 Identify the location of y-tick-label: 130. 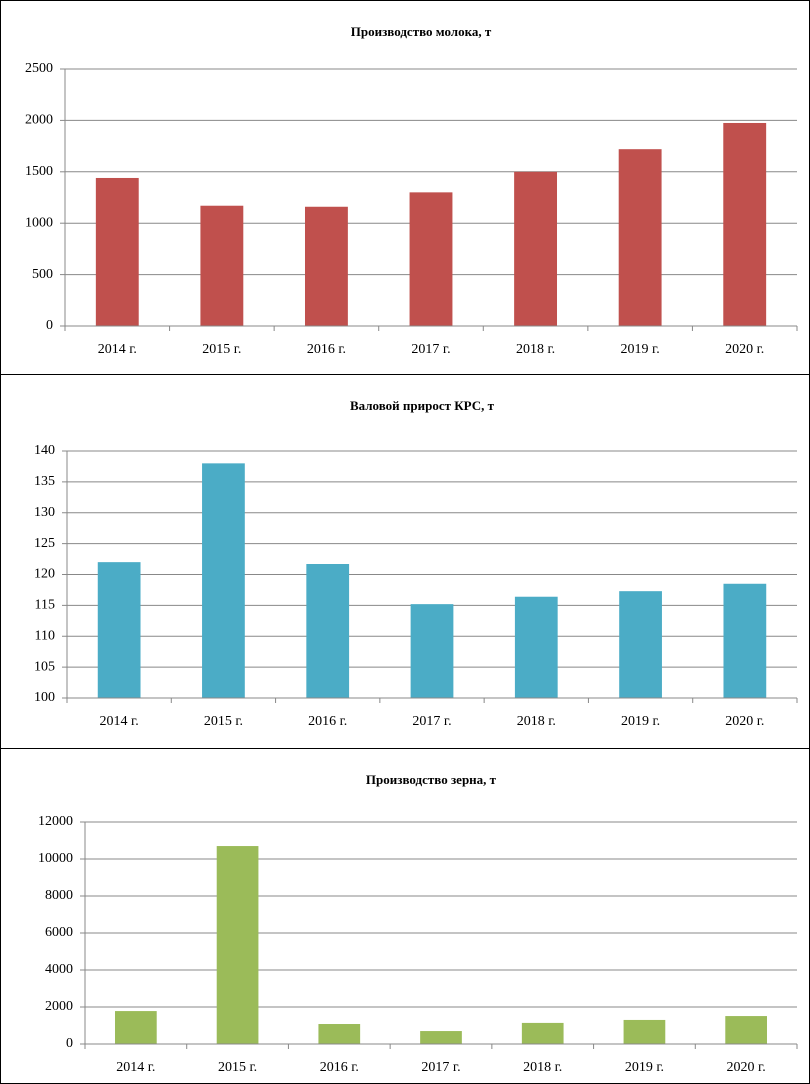
(44, 512).